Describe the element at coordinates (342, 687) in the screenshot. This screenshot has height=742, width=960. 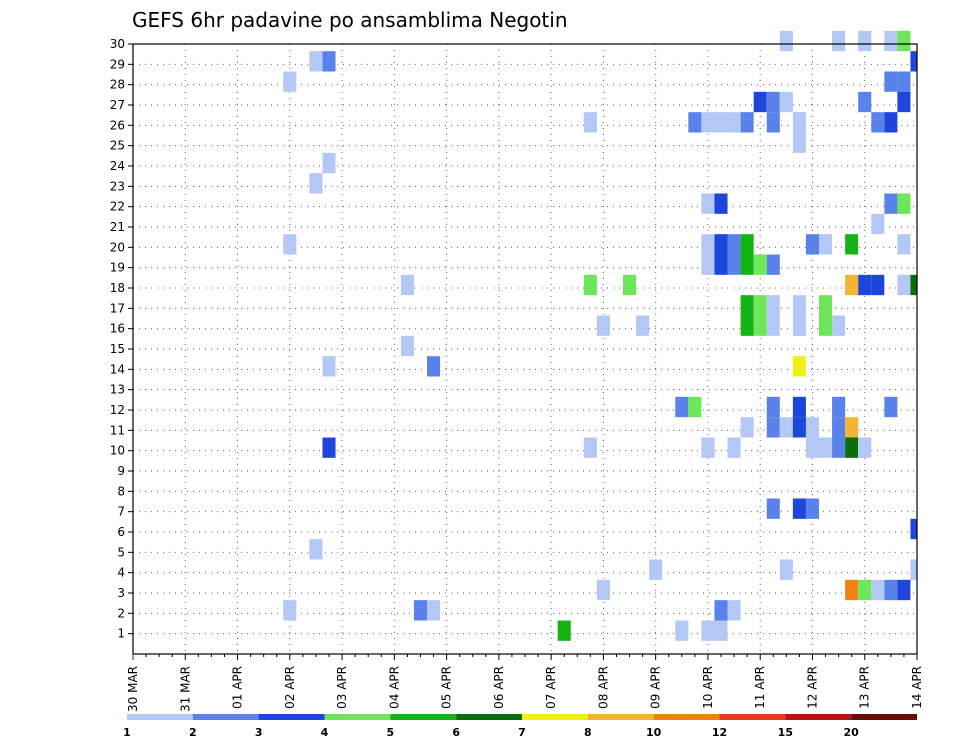
I see `x-tick-label: 03 APR` at that location.